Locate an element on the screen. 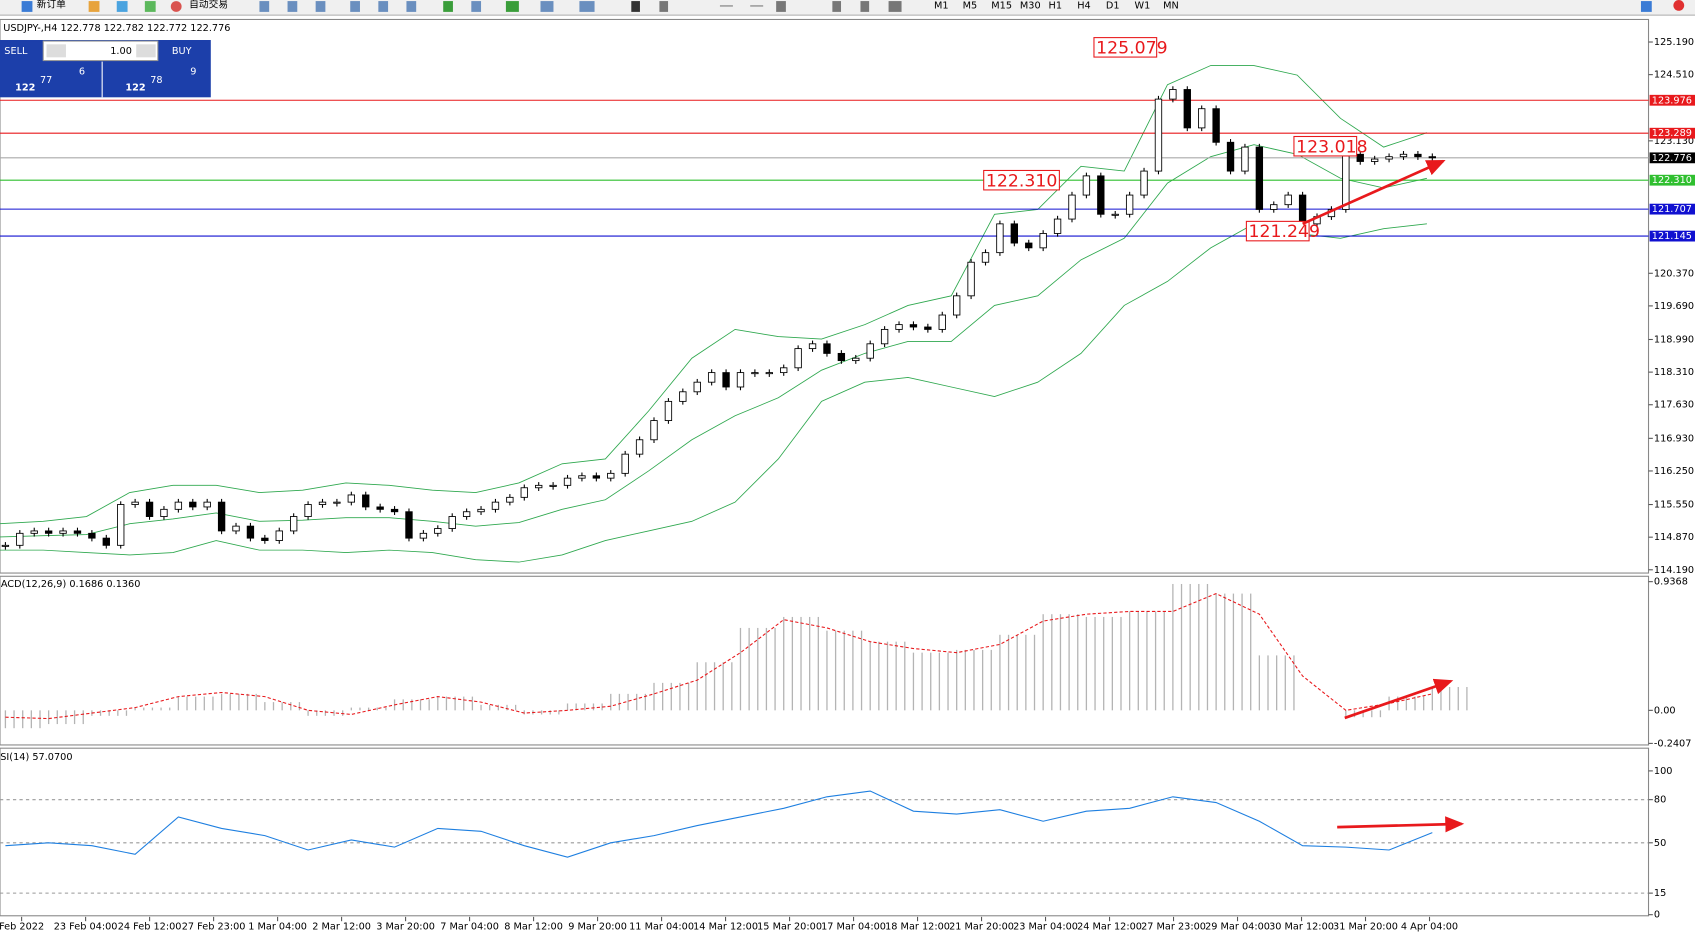 This screenshot has height=932, width=1695. buy-label: BUY is located at coordinates (182, 51).